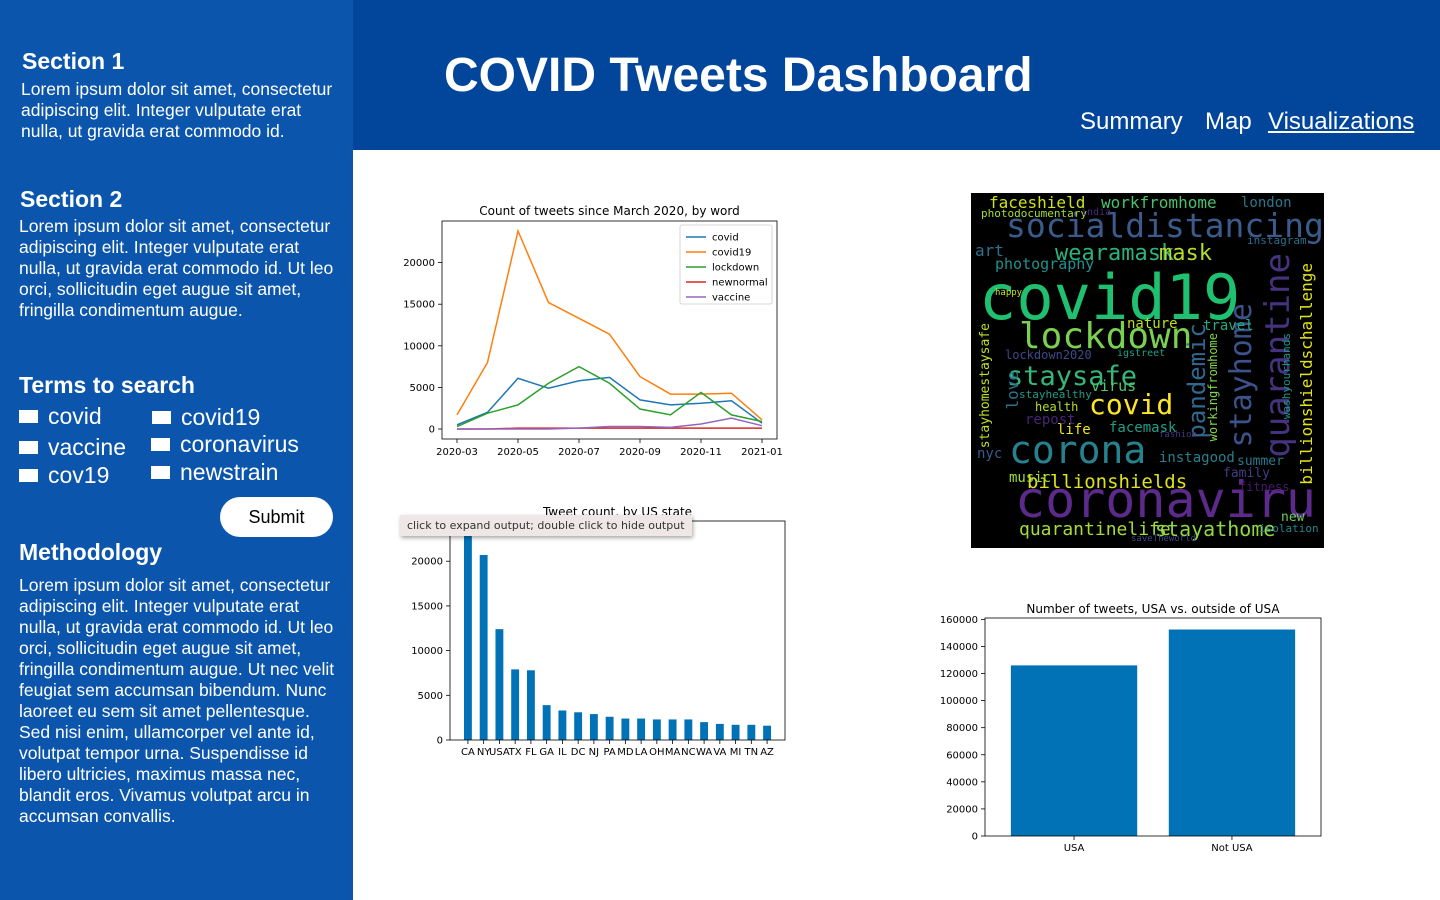 This screenshot has width=1440, height=900. Describe the element at coordinates (989, 250) in the screenshot. I see `word-cloud-word: art` at that location.